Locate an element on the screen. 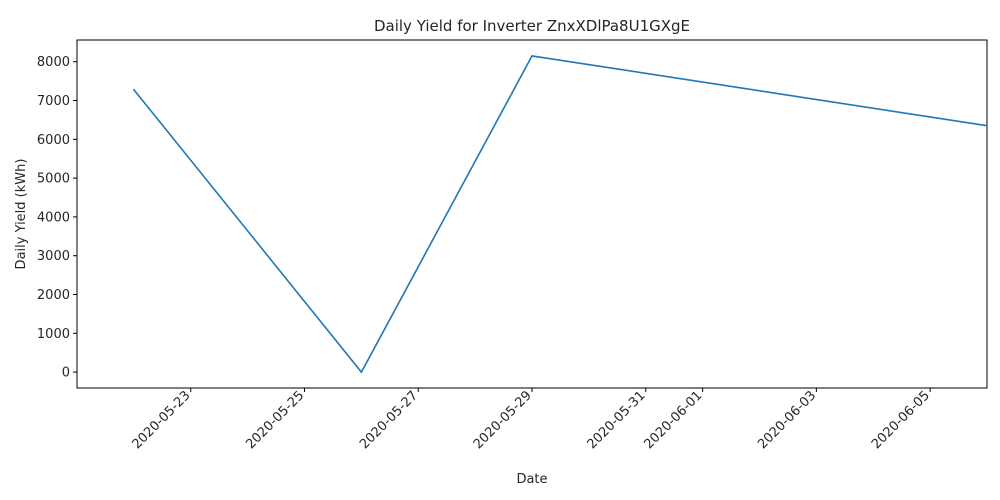 This screenshot has width=1000, height=500. y-tick-label: 4000 is located at coordinates (53, 217).